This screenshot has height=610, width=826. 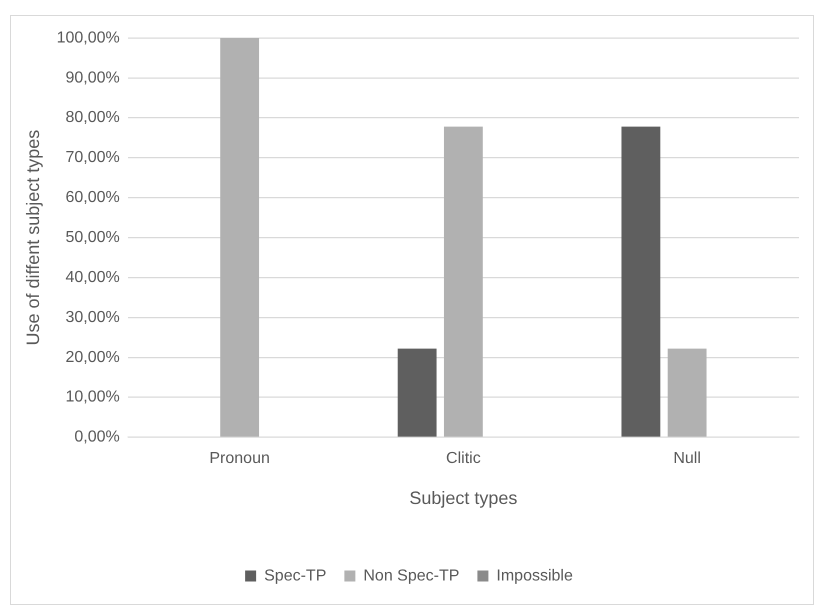 What do you see at coordinates (687, 459) in the screenshot?
I see `x-tick-label: Null` at bounding box center [687, 459].